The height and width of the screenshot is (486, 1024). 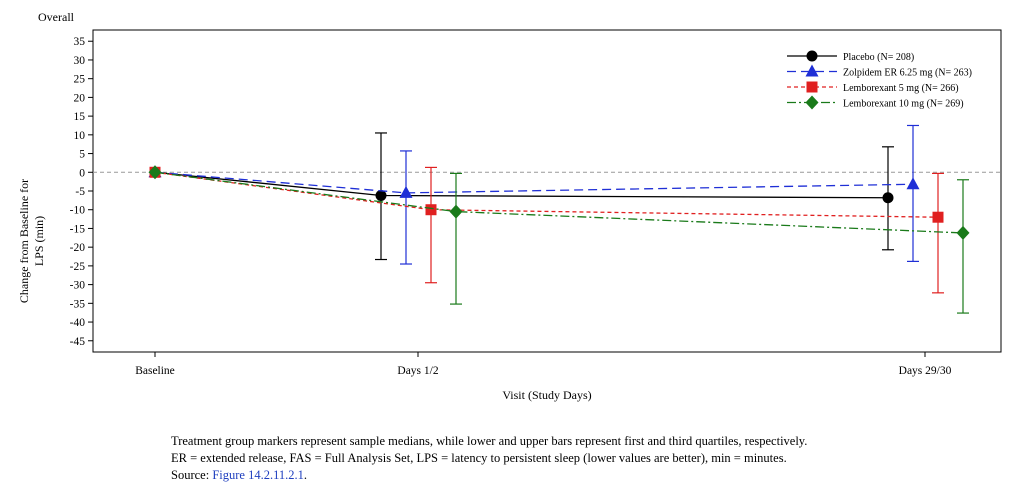 I want to click on y-tick-label: 0, so click(x=82, y=173).